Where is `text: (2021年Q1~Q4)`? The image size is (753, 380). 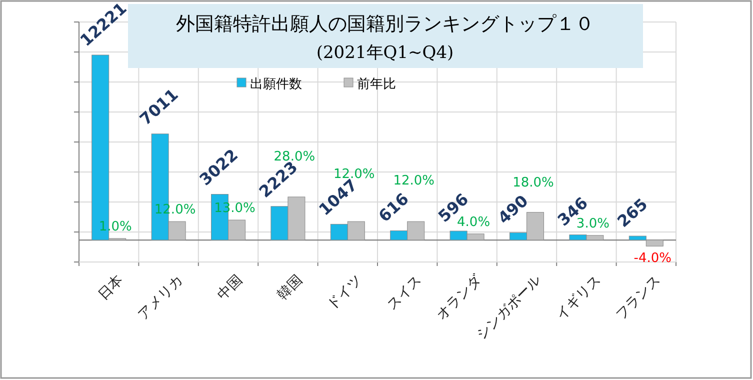
text: (2021年Q1~Q4) is located at coordinates (385, 53).